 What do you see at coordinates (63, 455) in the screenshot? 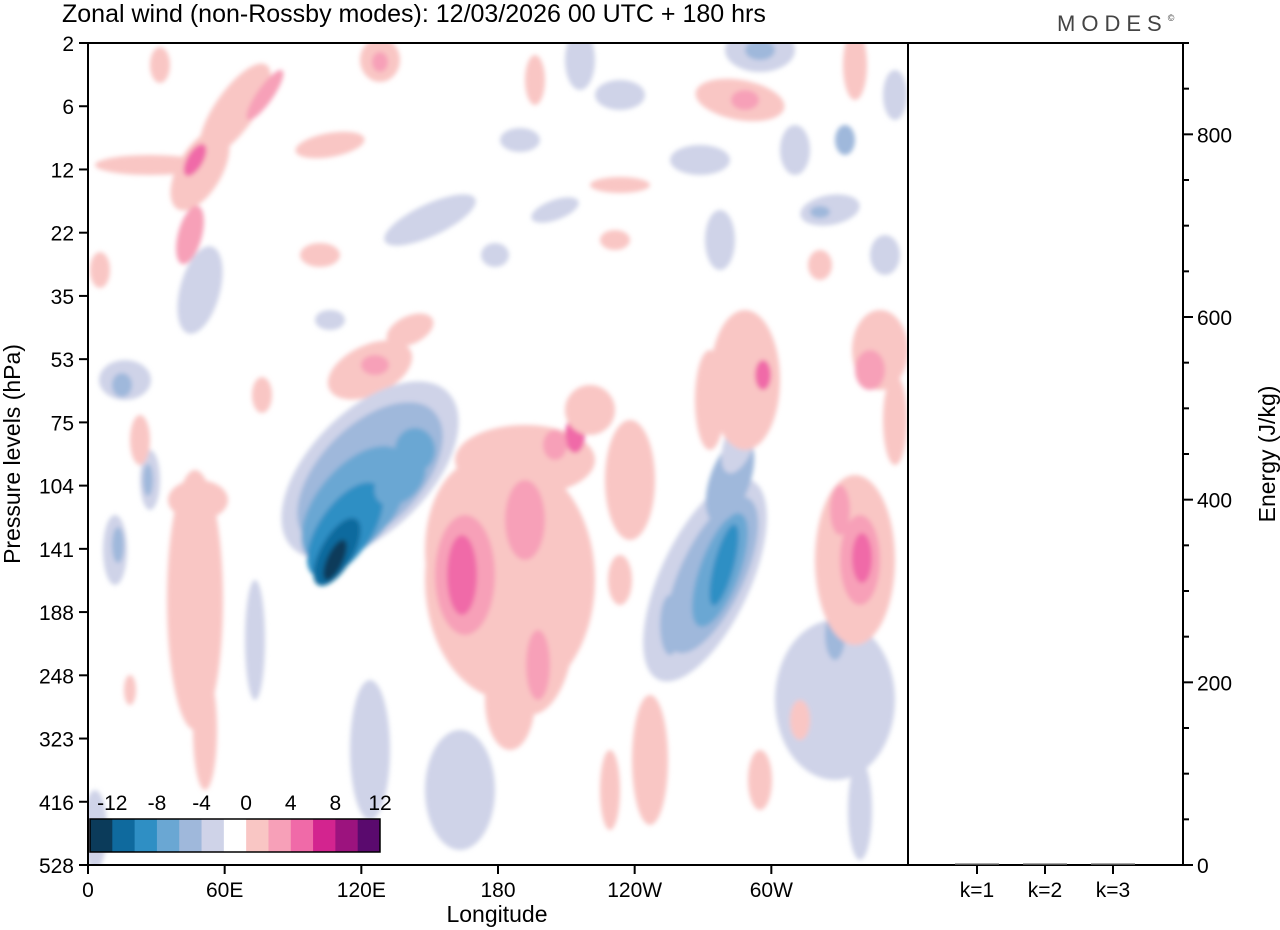
I see `y-axis: 2 6 12 22 35 53 75 104 141 188 248 323 416 528` at bounding box center [63, 455].